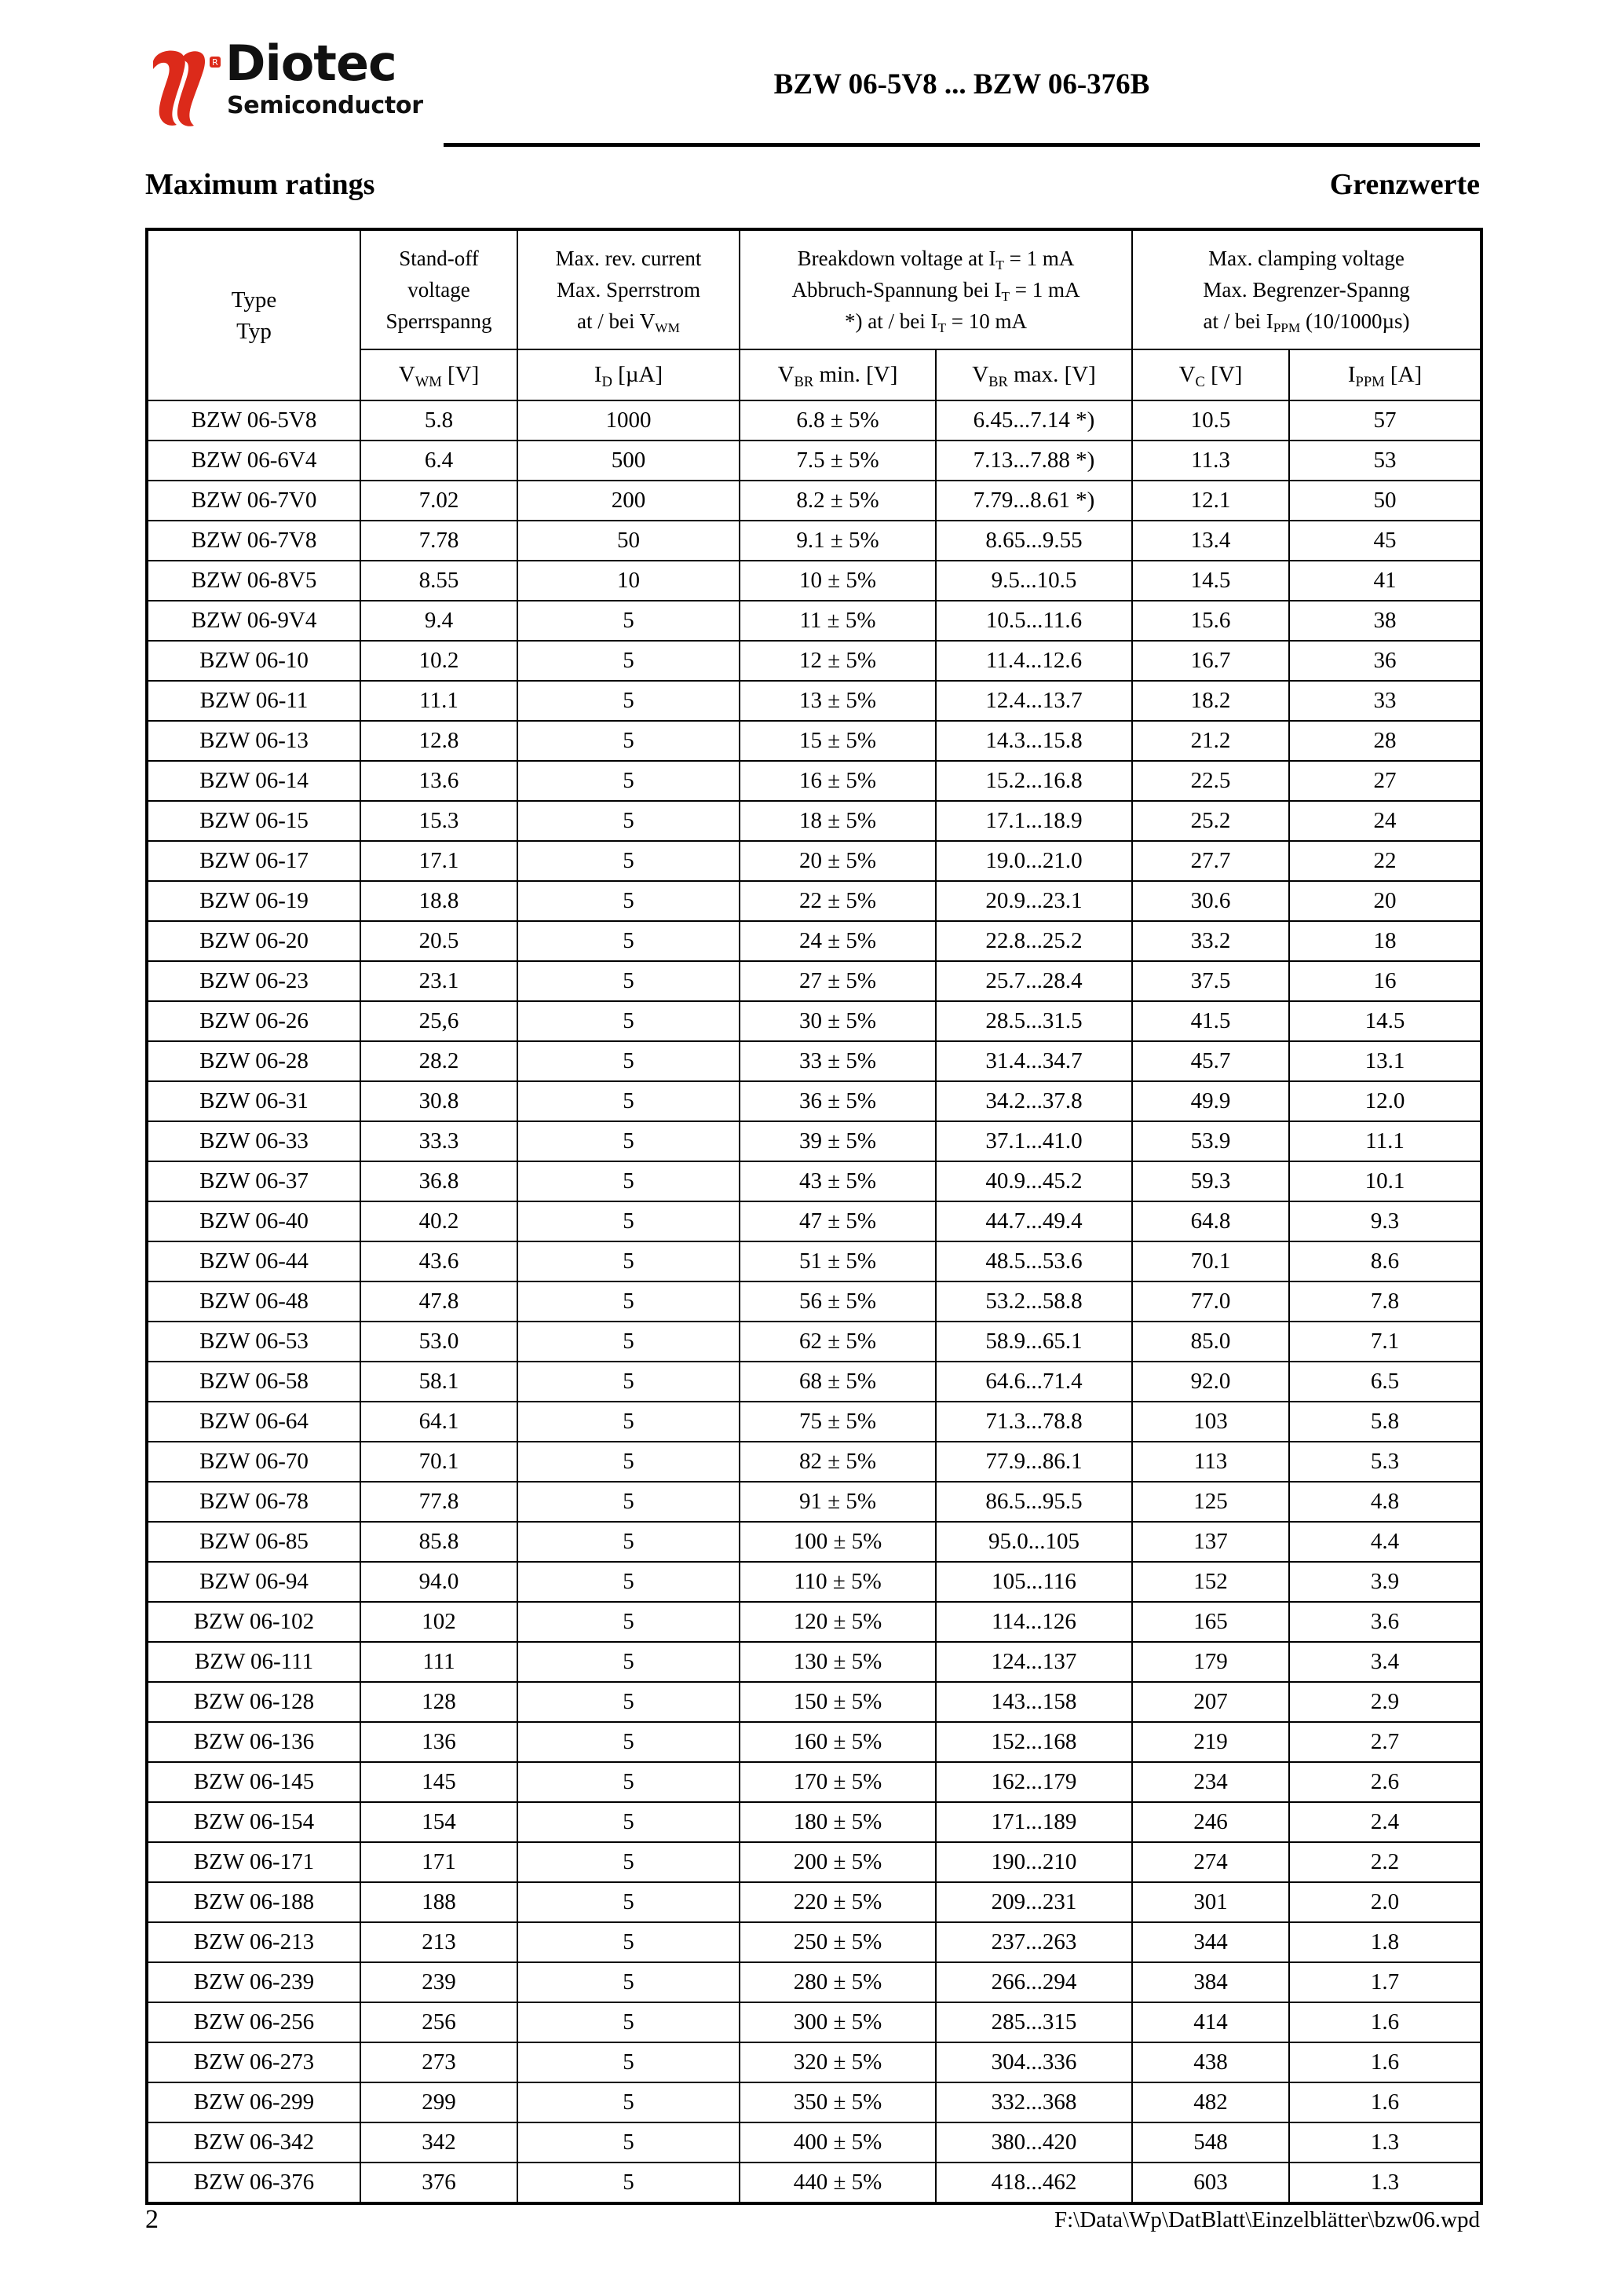 This screenshot has height=2296, width=1622. Describe the element at coordinates (439, 501) in the screenshot. I see `cell-vwm: 7.02` at that location.